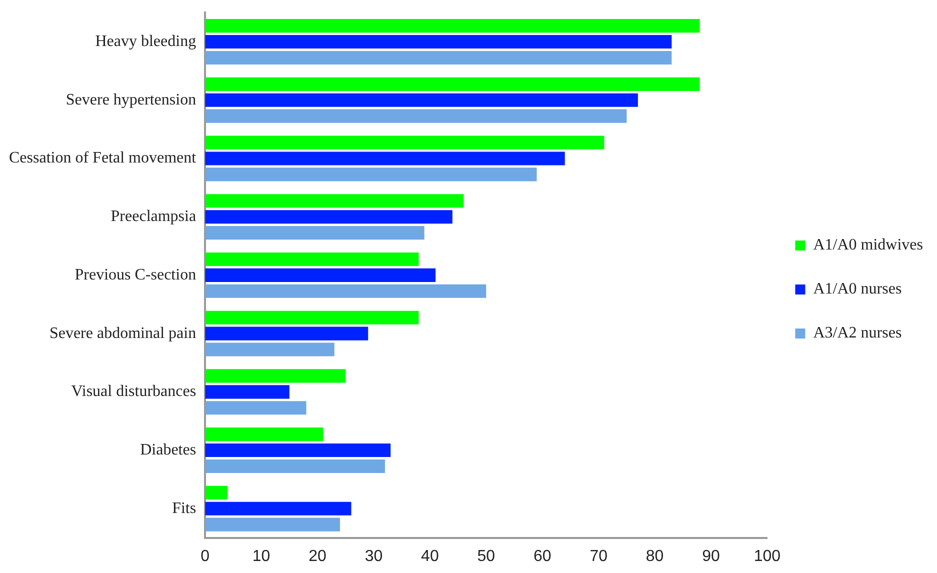 This screenshot has height=573, width=937. I want to click on y-tick-label: Diabetes, so click(168, 449).